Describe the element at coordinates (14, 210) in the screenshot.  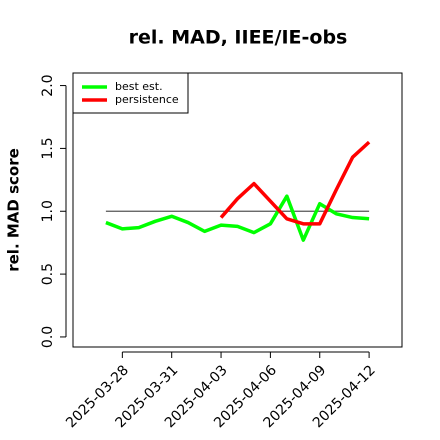
I see `y-axis-label: rel. MAD score` at that location.